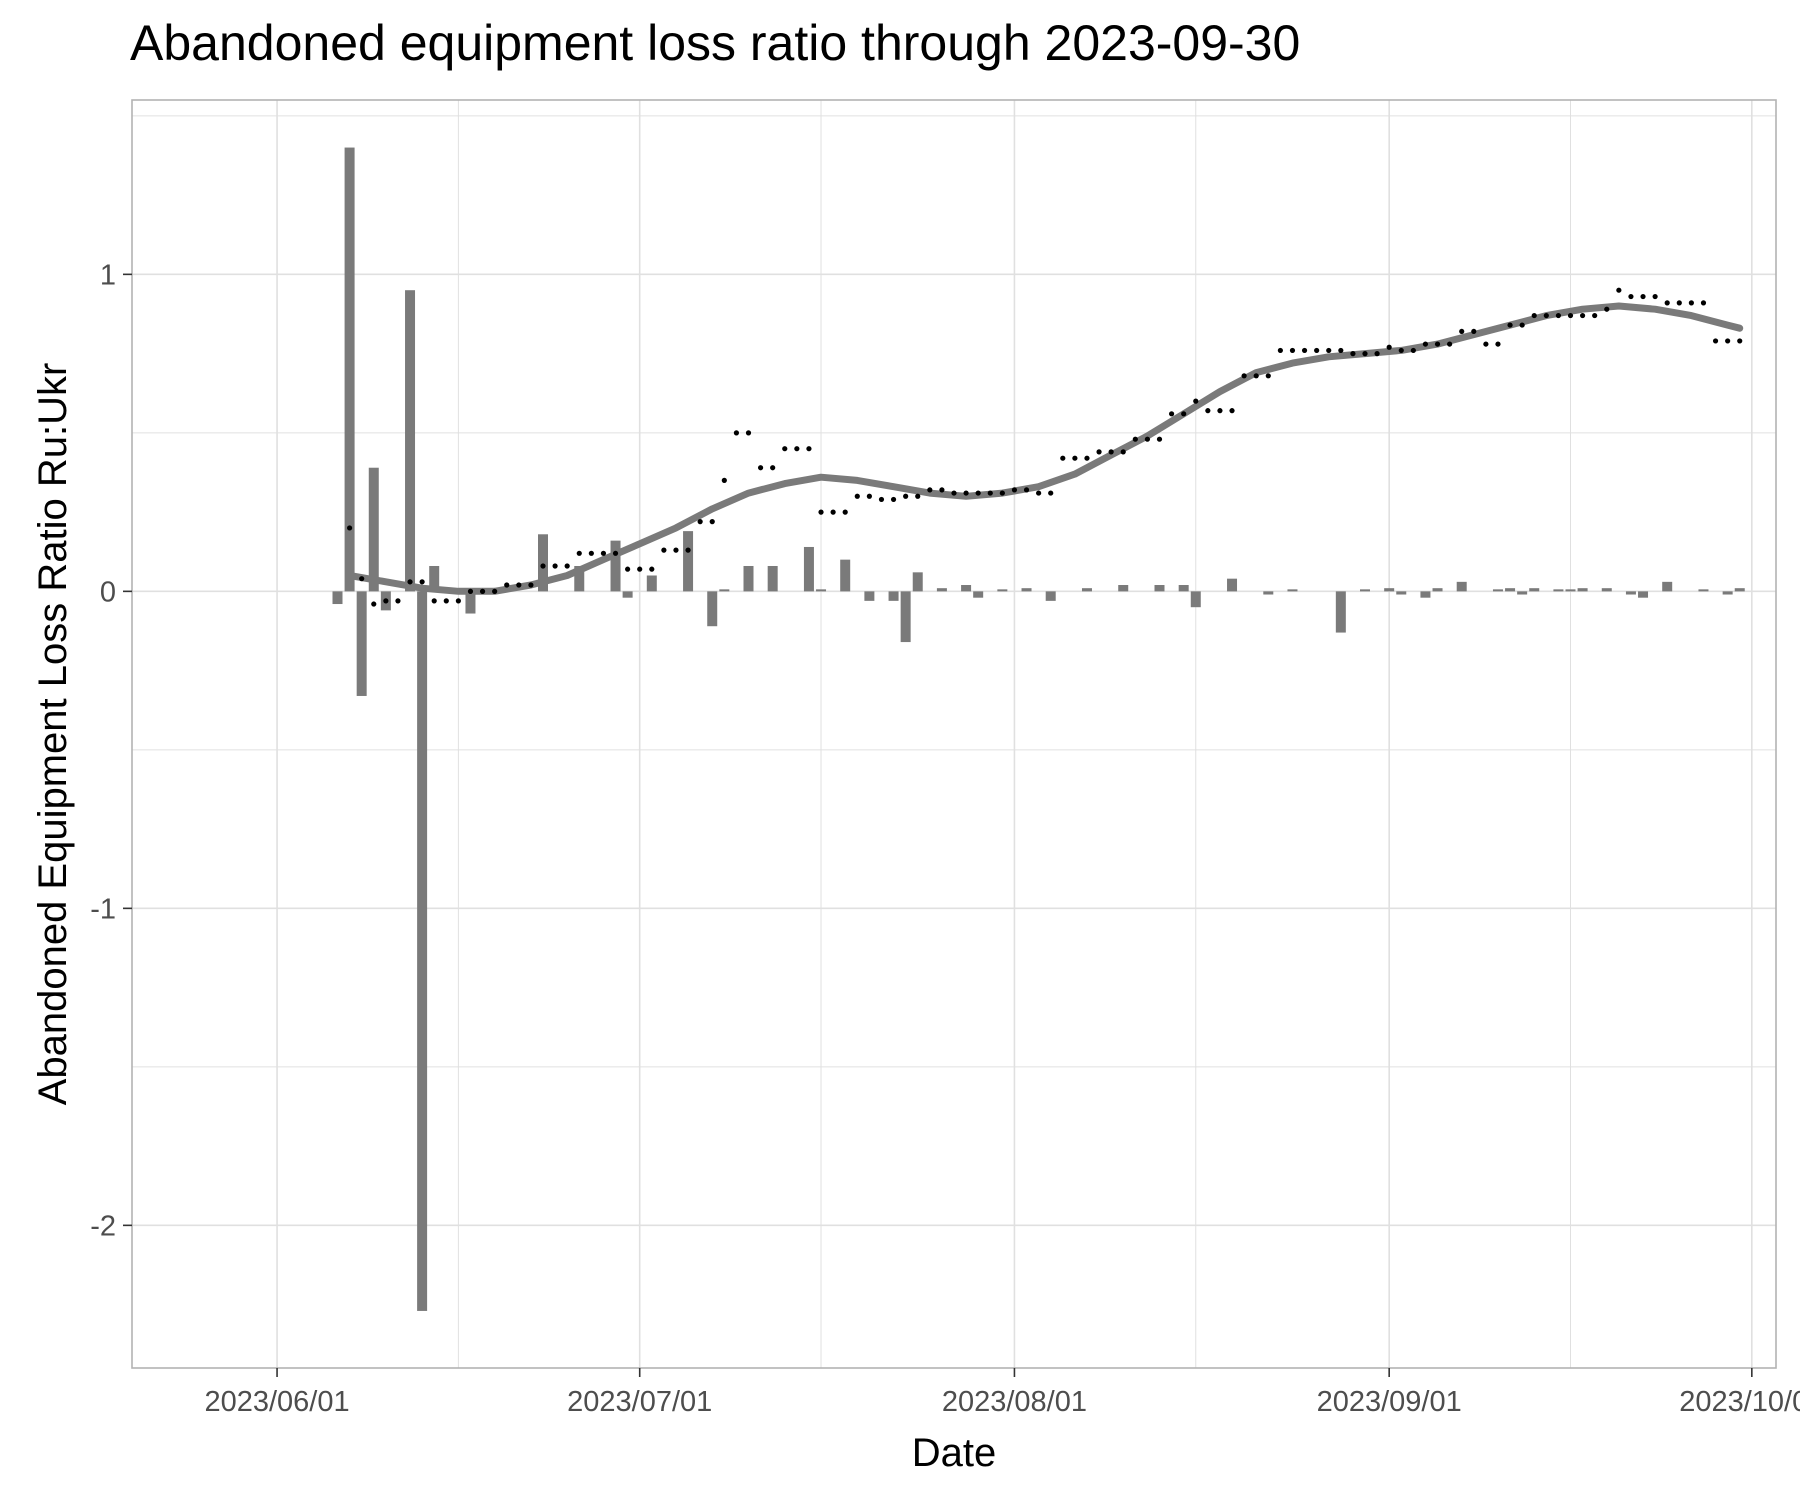 The width and height of the screenshot is (1800, 1500). What do you see at coordinates (53, 734) in the screenshot?
I see `y-axis-title: Abandoned Equipment Loss Ratio Ru:Ukr` at bounding box center [53, 734].